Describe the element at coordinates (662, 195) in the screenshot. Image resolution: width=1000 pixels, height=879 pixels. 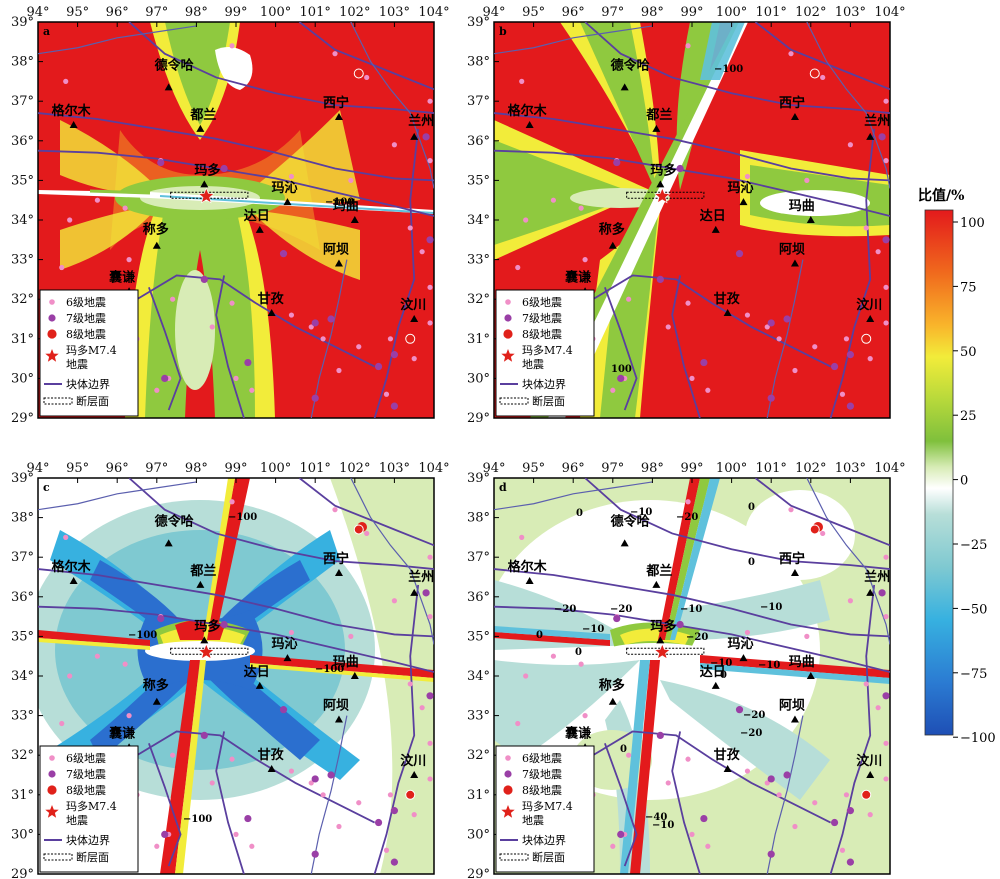
I see `epicenter-star` at that location.